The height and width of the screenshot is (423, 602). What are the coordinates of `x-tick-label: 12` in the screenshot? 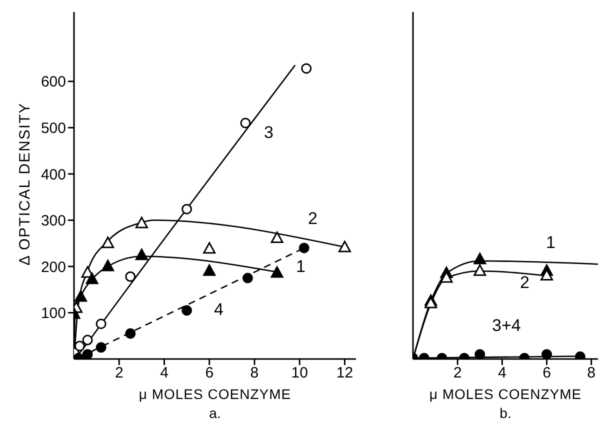 It's located at (345, 373).